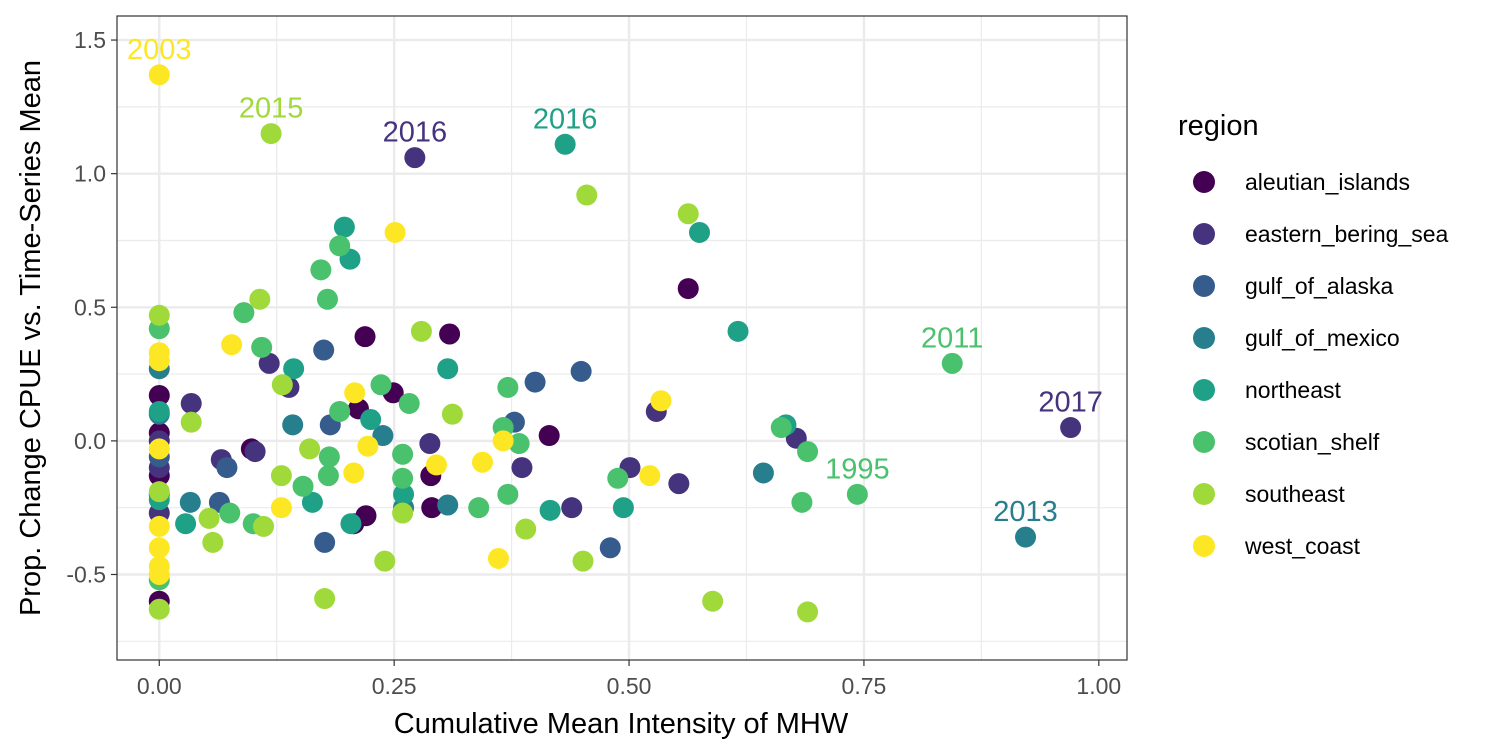 This screenshot has width=1512, height=756. Describe the element at coordinates (864, 686) in the screenshot. I see `x-tick-label: 0.75` at that location.